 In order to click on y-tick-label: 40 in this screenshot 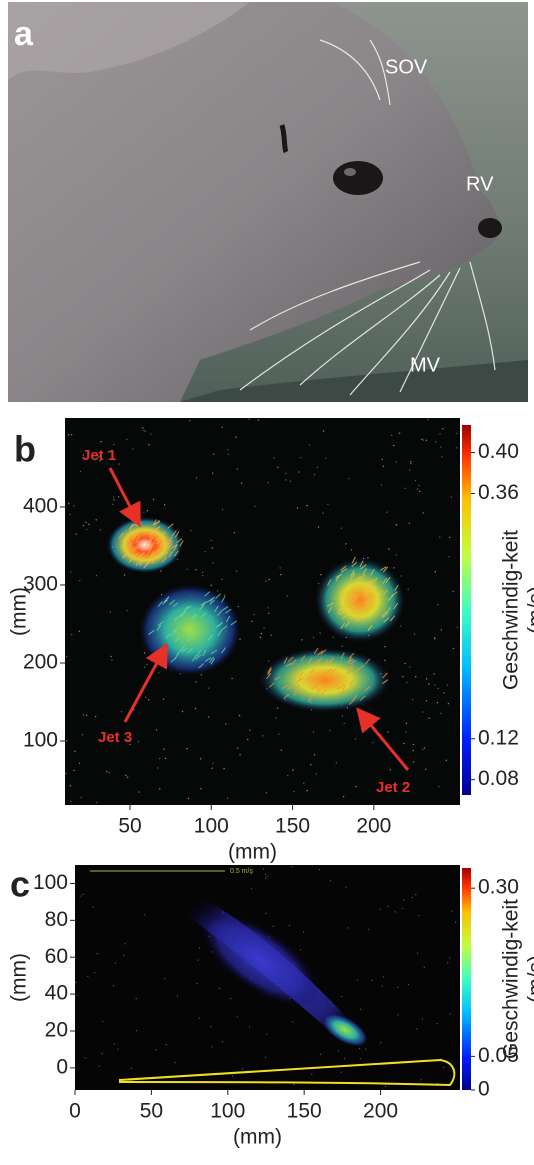, I will do `click(56, 993)`.